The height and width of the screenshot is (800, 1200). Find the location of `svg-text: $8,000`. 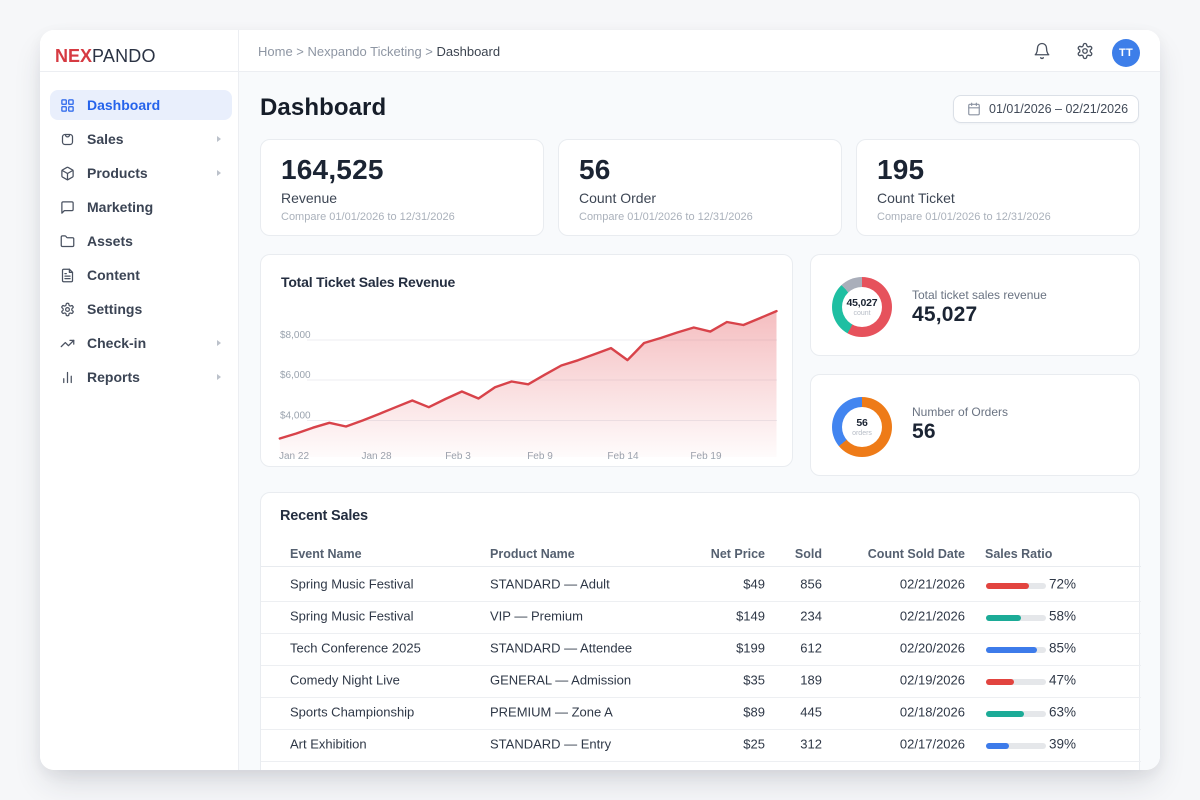

svg-text: $8,000 is located at coordinates (295, 335).